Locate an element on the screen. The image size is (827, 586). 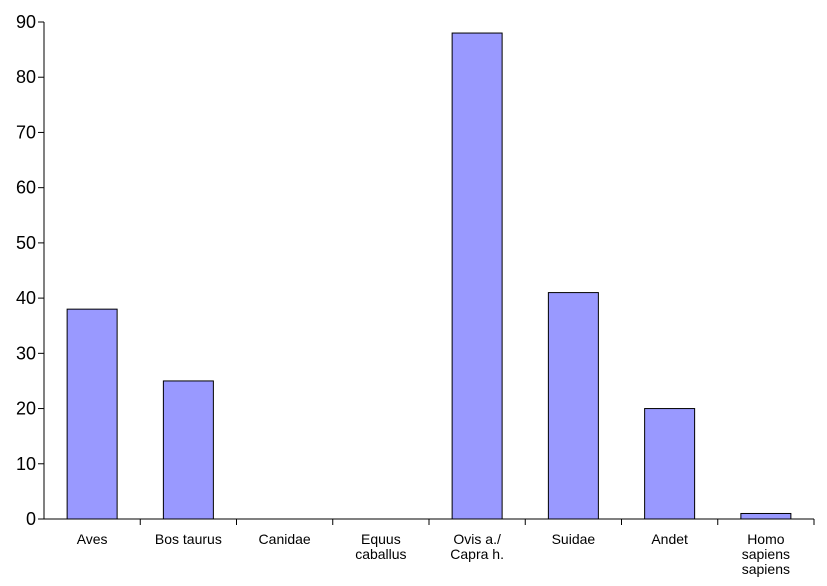
y-ticks-group: 0 10 20 30 40 50 60 70 80 90 is located at coordinates (30, 270).